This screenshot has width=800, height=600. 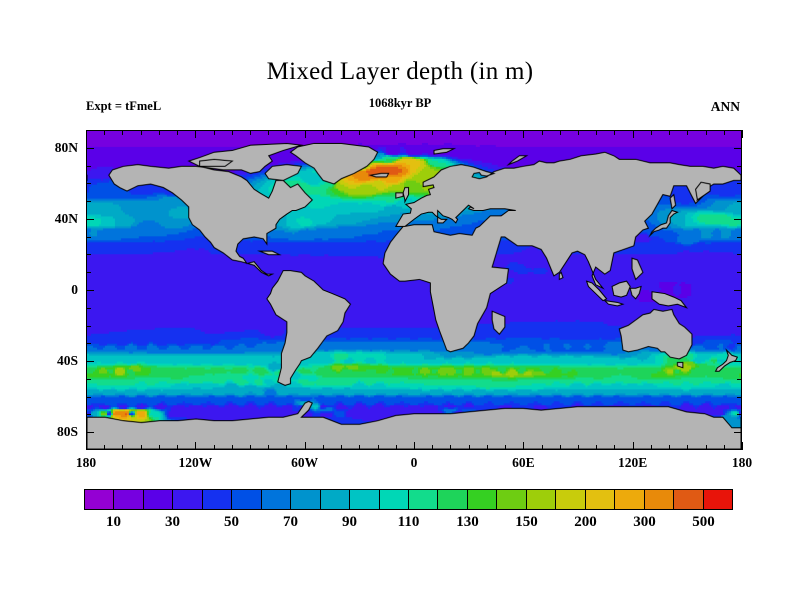 What do you see at coordinates (290, 522) in the screenshot?
I see `colorbar-tick-label: 70` at bounding box center [290, 522].